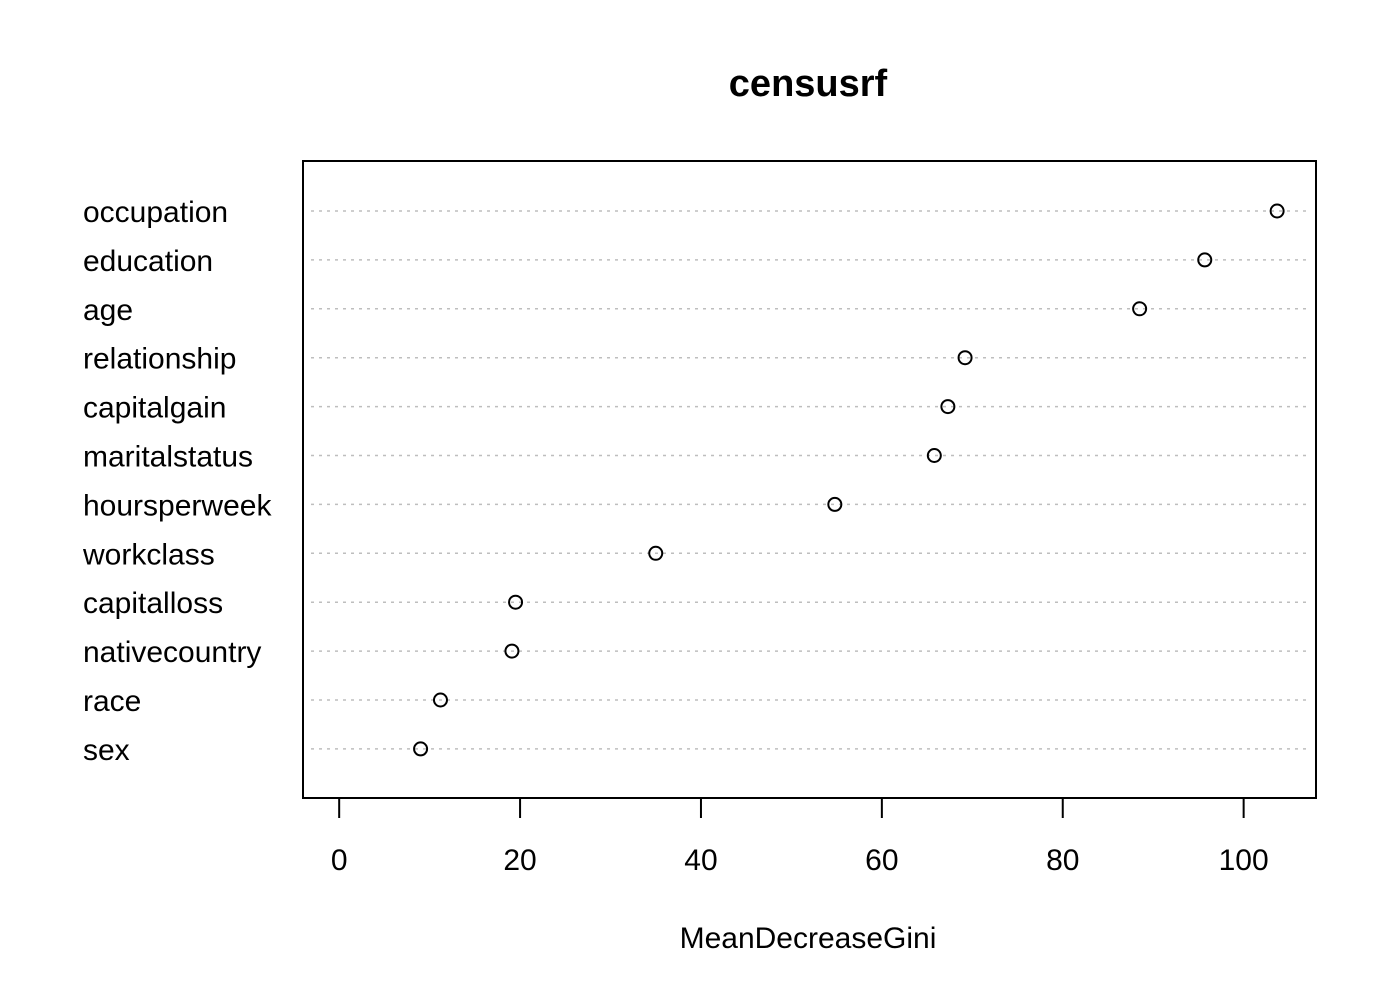 The height and width of the screenshot is (1000, 1400). Describe the element at coordinates (808, 84) in the screenshot. I see `chart-title: censusrf` at that location.